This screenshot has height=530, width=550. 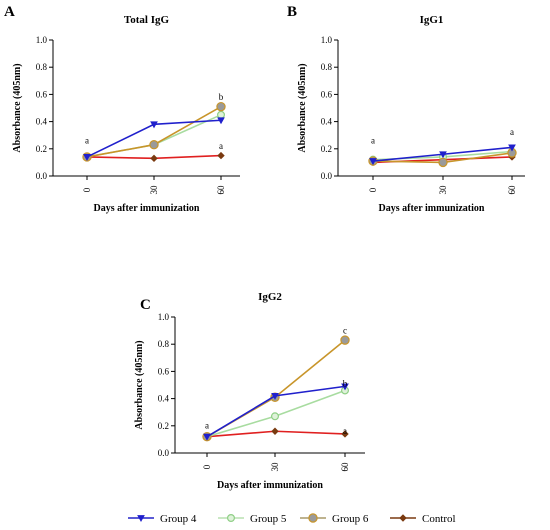 What do you see at coordinates (292, 12) in the screenshot?
I see `panel-letter: B` at bounding box center [292, 12].